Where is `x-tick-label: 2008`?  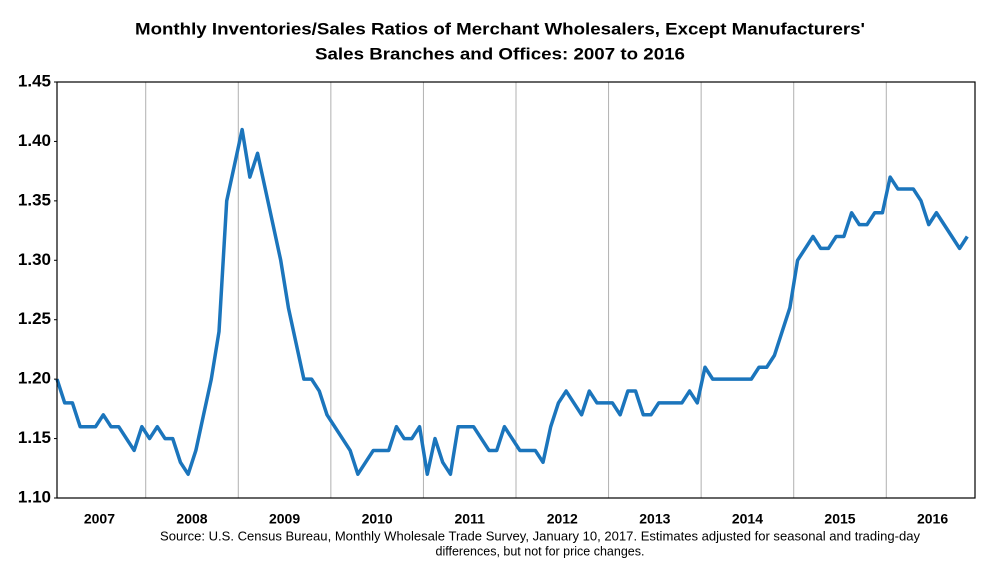 x-tick-label: 2008 is located at coordinates (191, 519).